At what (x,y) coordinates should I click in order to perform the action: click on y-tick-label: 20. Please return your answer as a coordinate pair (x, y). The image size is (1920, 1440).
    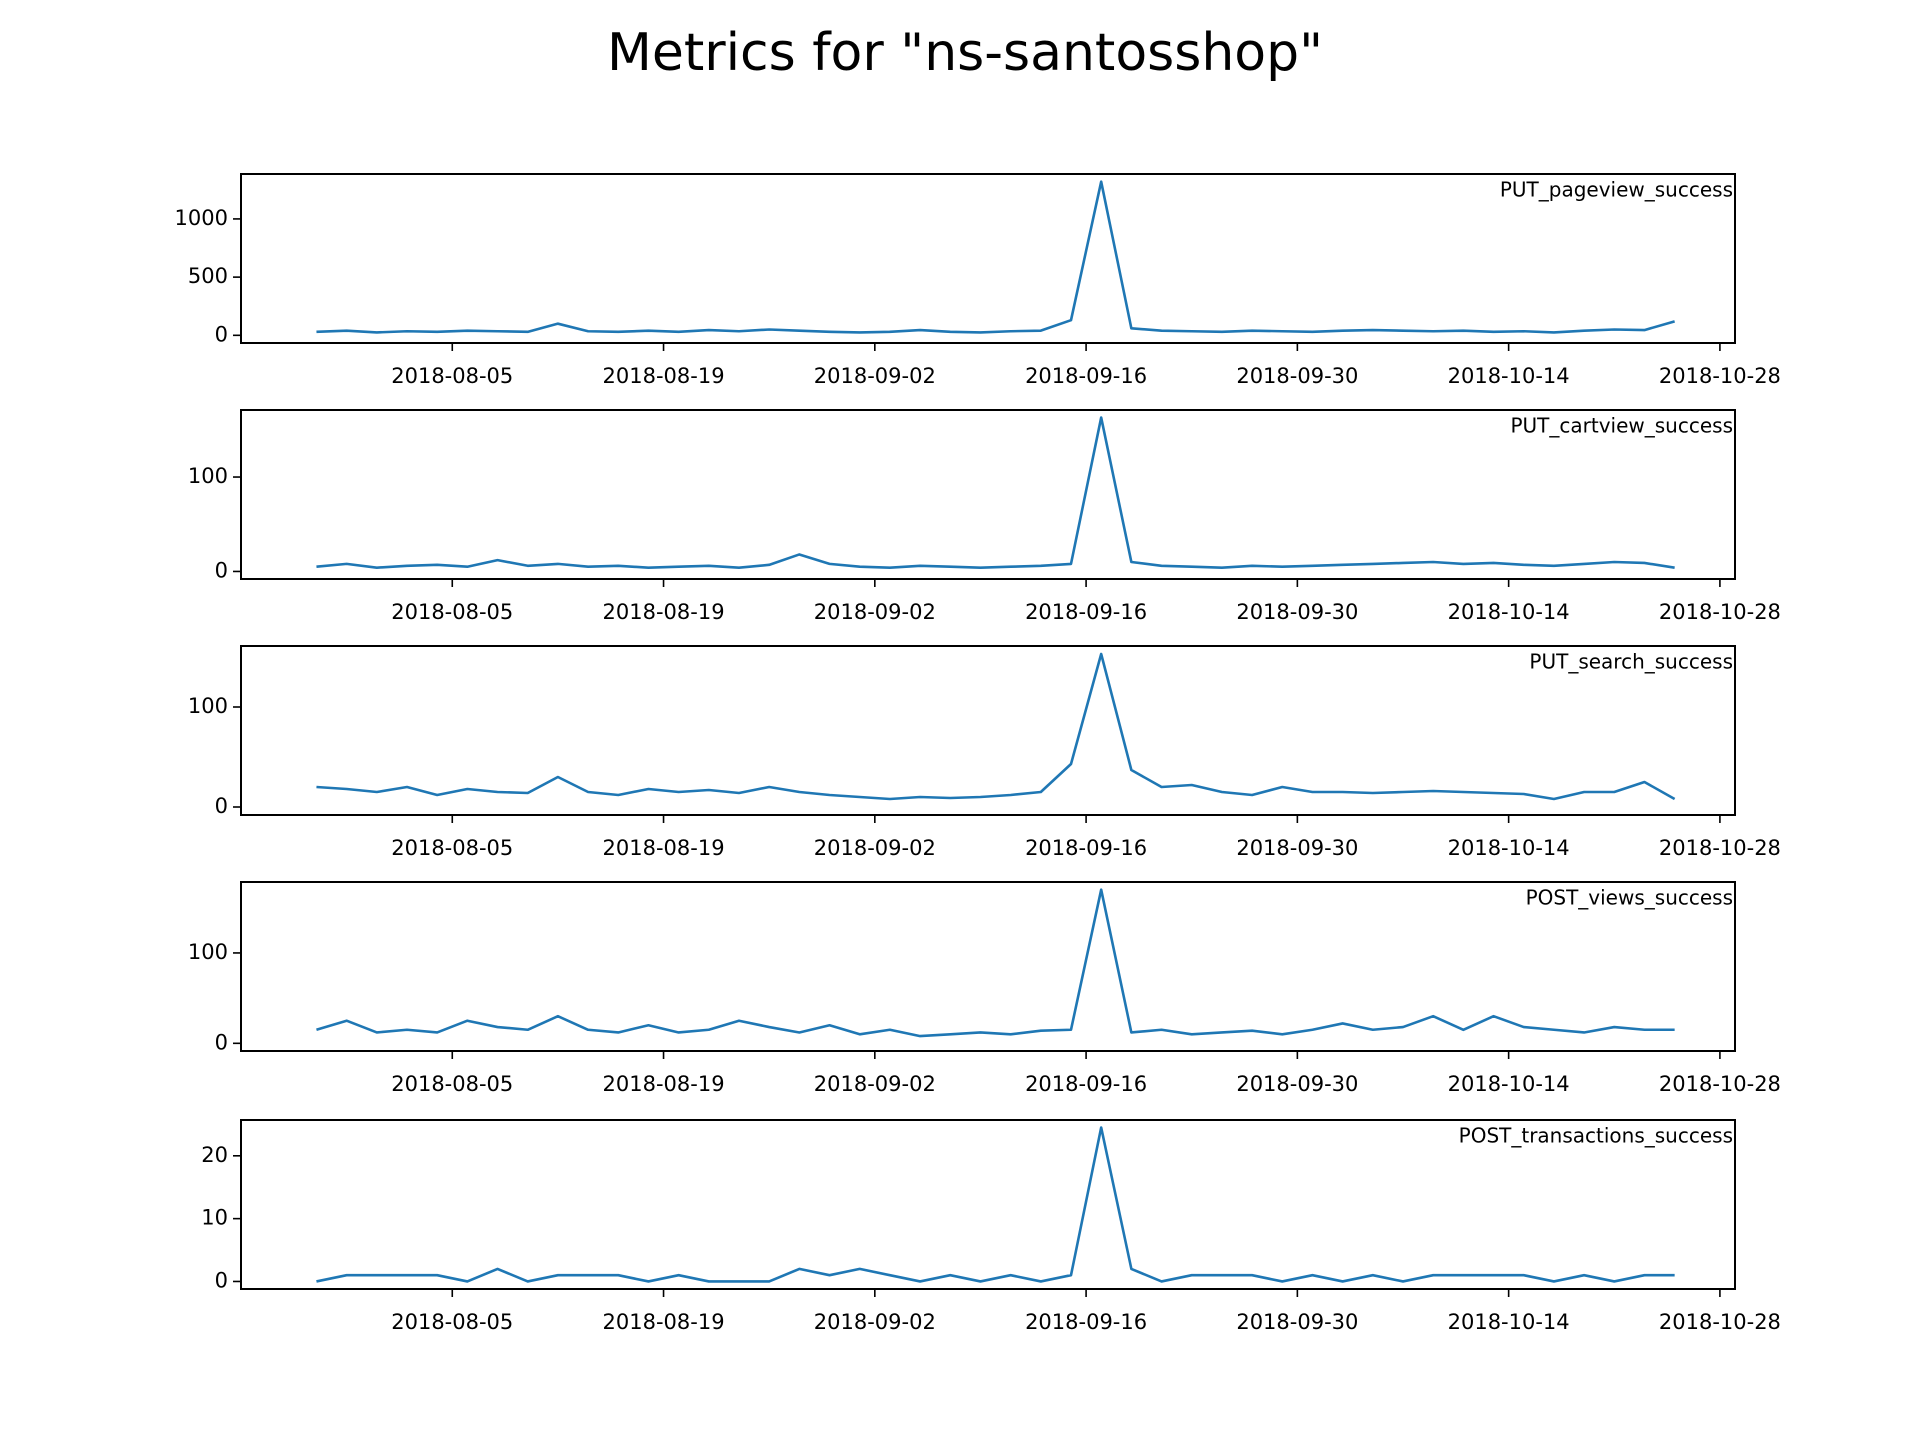
    Looking at the image, I should click on (214, 1155).